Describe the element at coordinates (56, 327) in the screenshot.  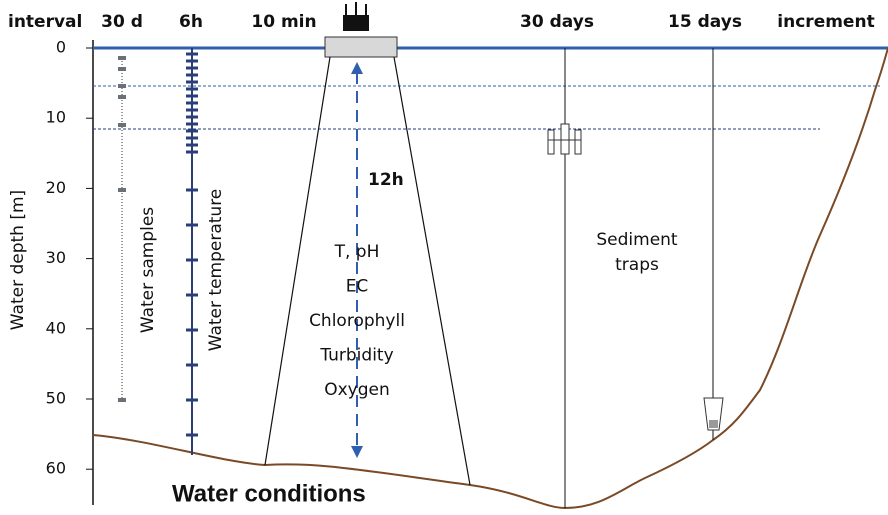
I see `tick-label: 40` at that location.